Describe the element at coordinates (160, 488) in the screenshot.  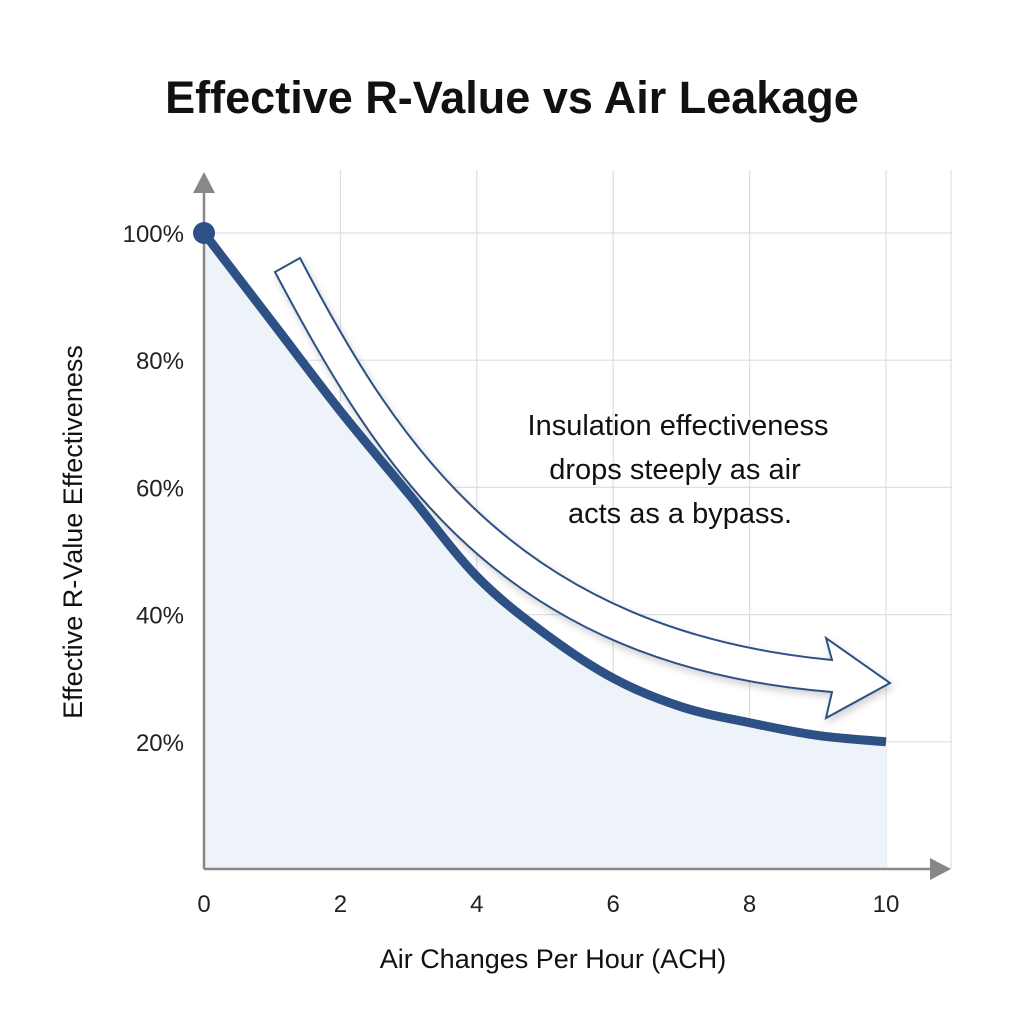
I see `y-tick-label: 60%` at that location.